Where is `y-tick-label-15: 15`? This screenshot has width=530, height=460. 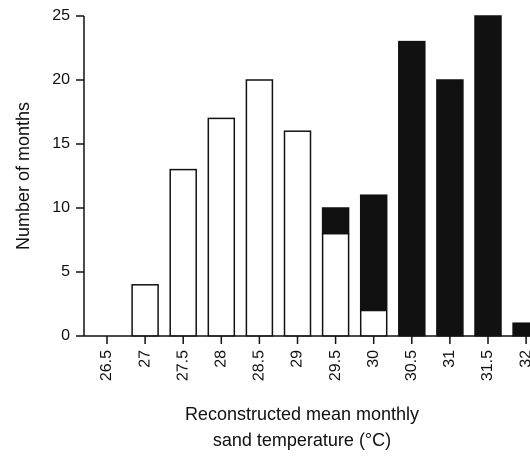 y-tick-label-15: 15 is located at coordinates (61, 143).